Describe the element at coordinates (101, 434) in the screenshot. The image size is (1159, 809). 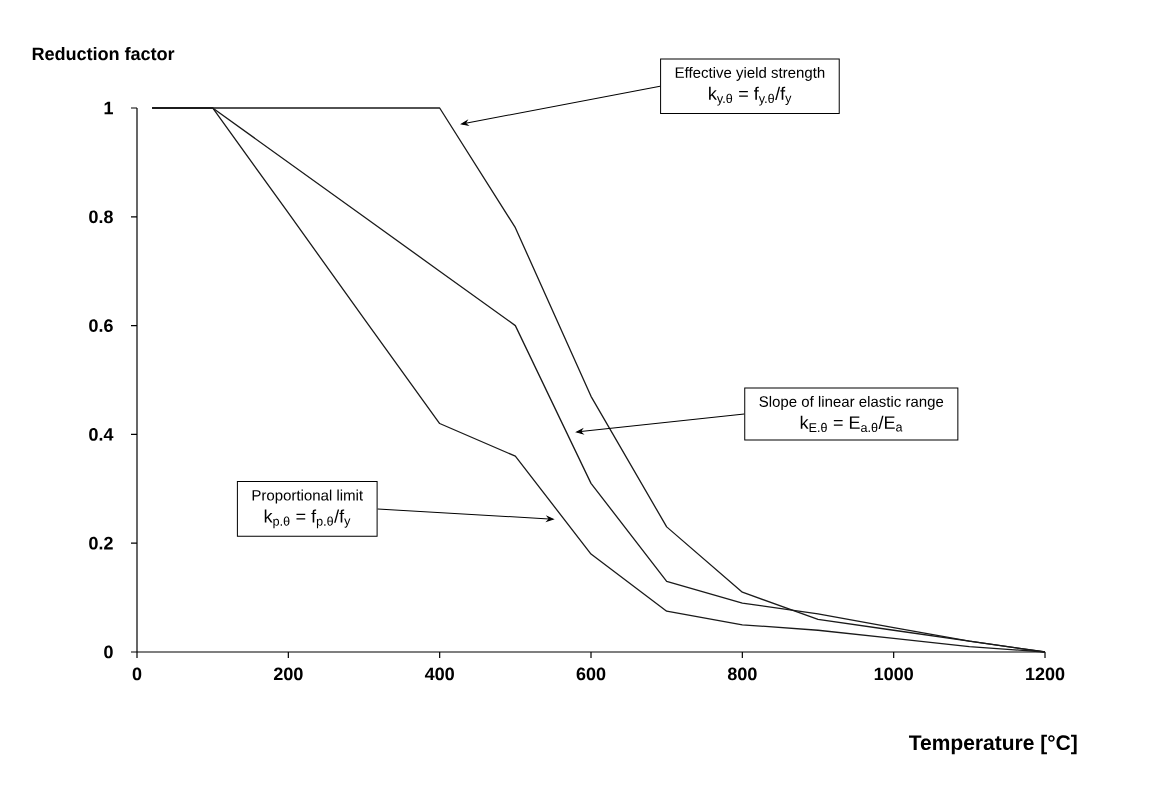
I see `y-tick-label: 0.4` at that location.